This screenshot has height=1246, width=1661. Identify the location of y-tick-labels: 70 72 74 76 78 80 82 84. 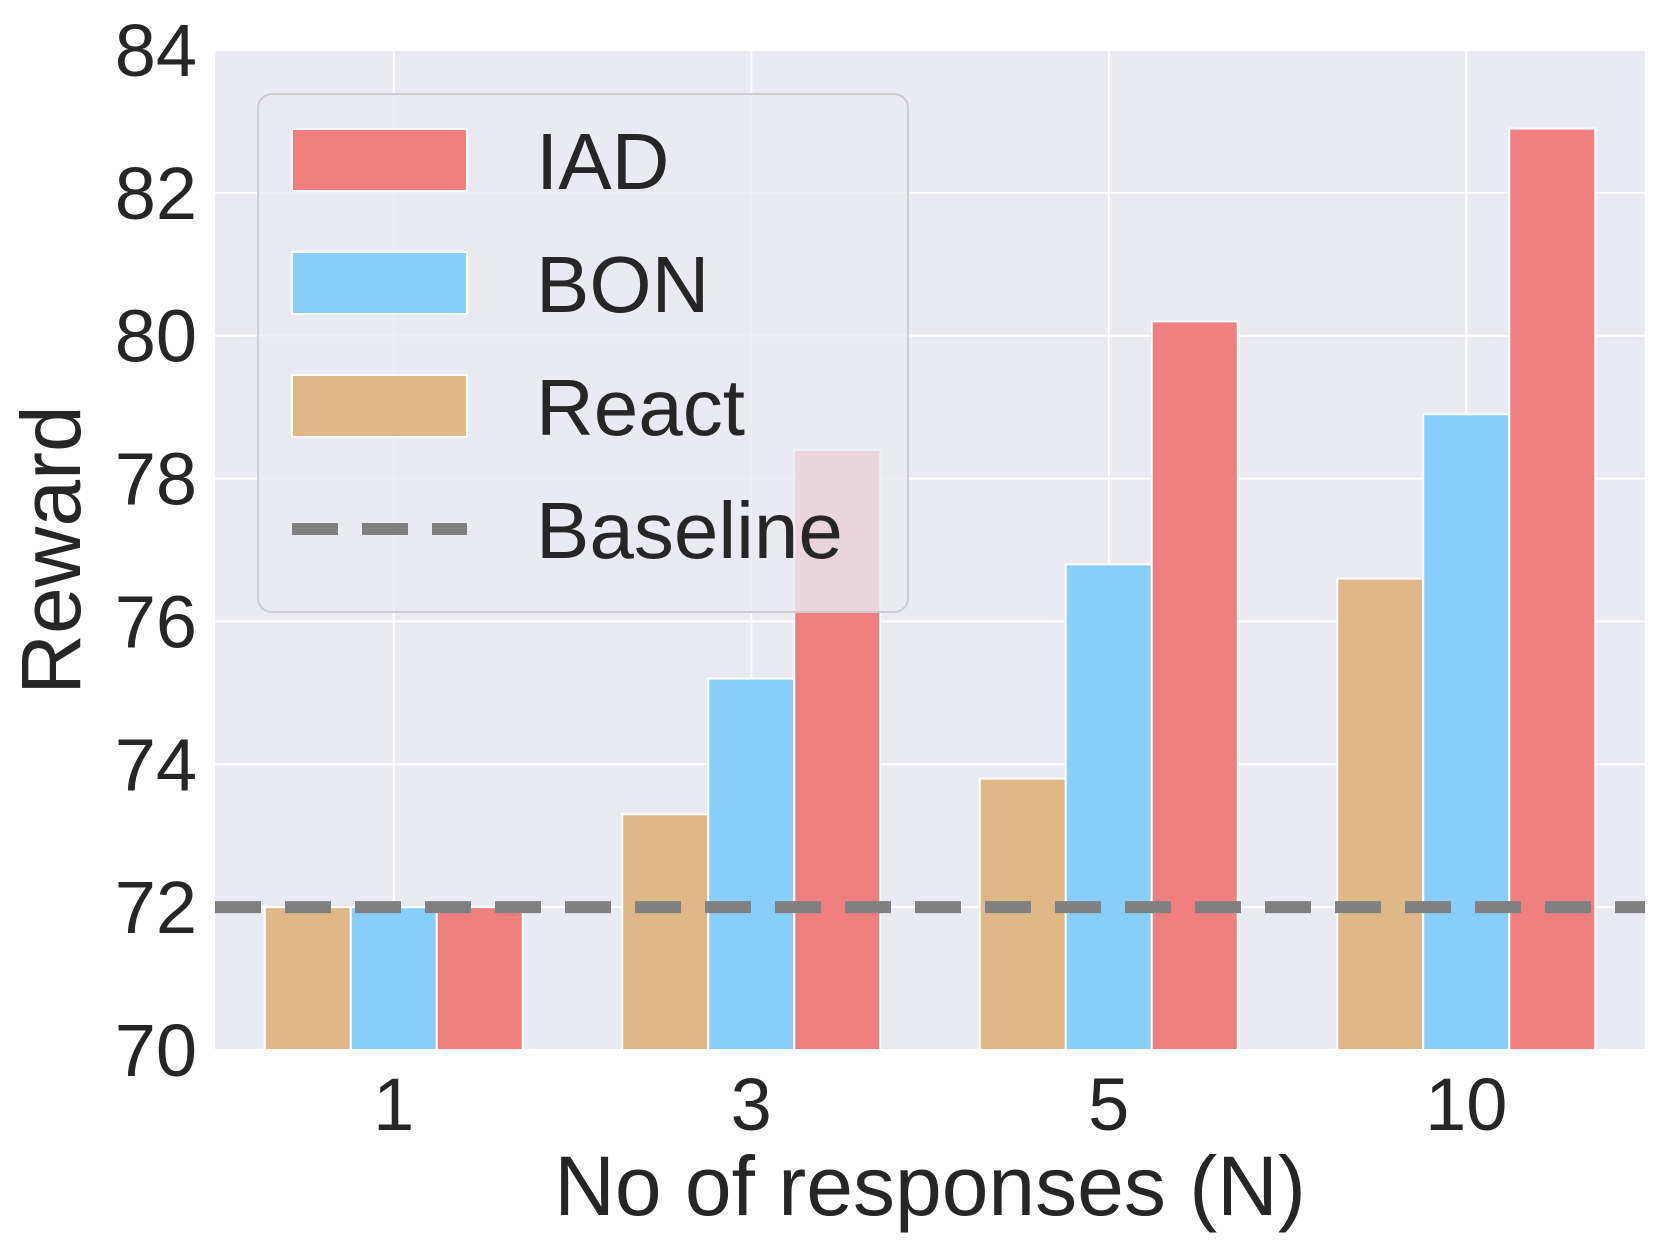
(156, 550).